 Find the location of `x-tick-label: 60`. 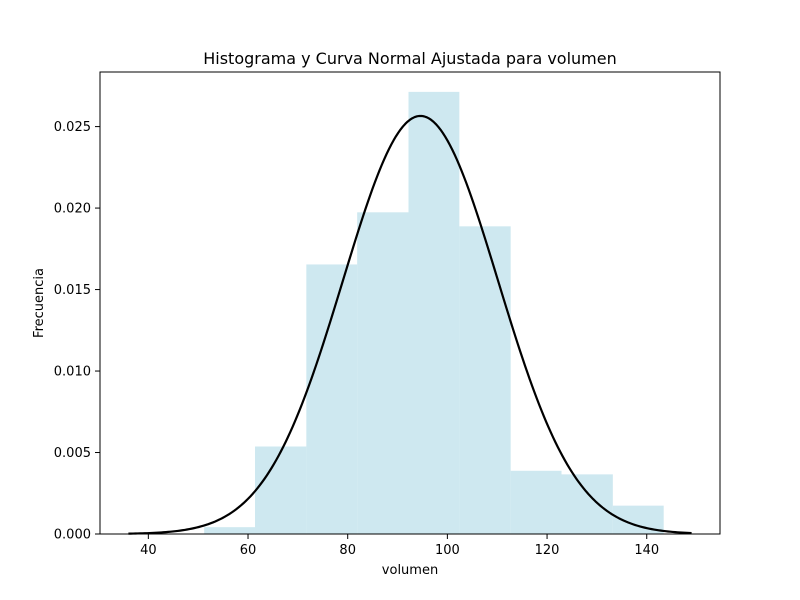

x-tick-label: 60 is located at coordinates (248, 550).